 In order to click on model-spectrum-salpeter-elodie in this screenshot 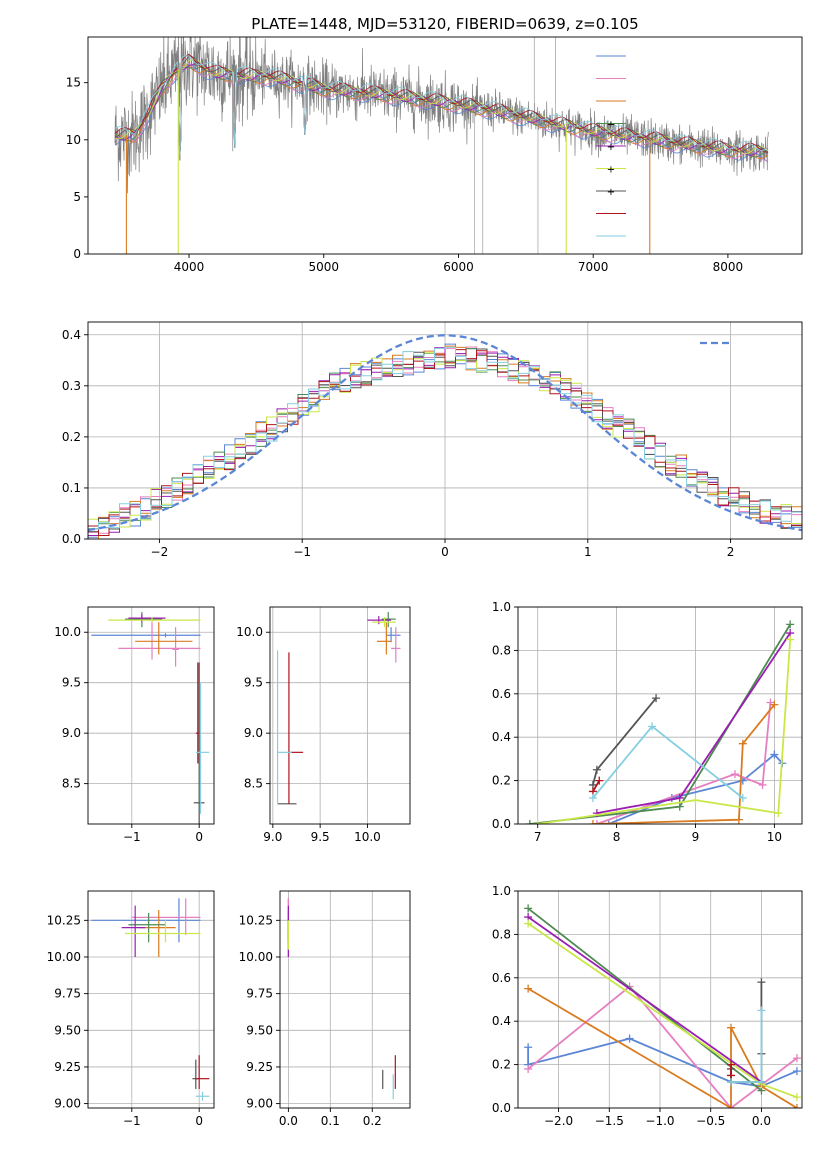, I will do `click(441, 111)`.